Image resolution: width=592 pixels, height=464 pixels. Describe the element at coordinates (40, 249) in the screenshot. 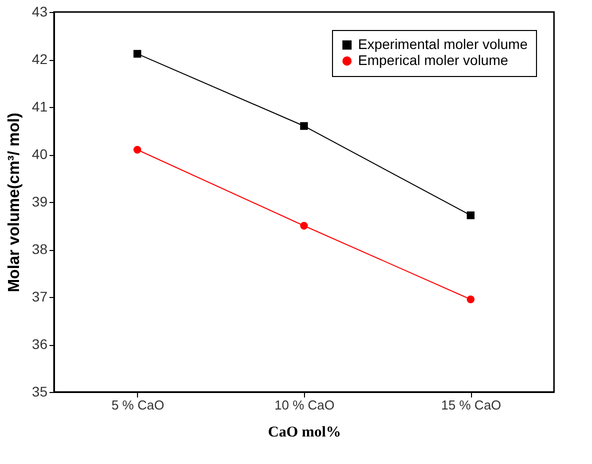

I see `y-tick-label: 38` at that location.